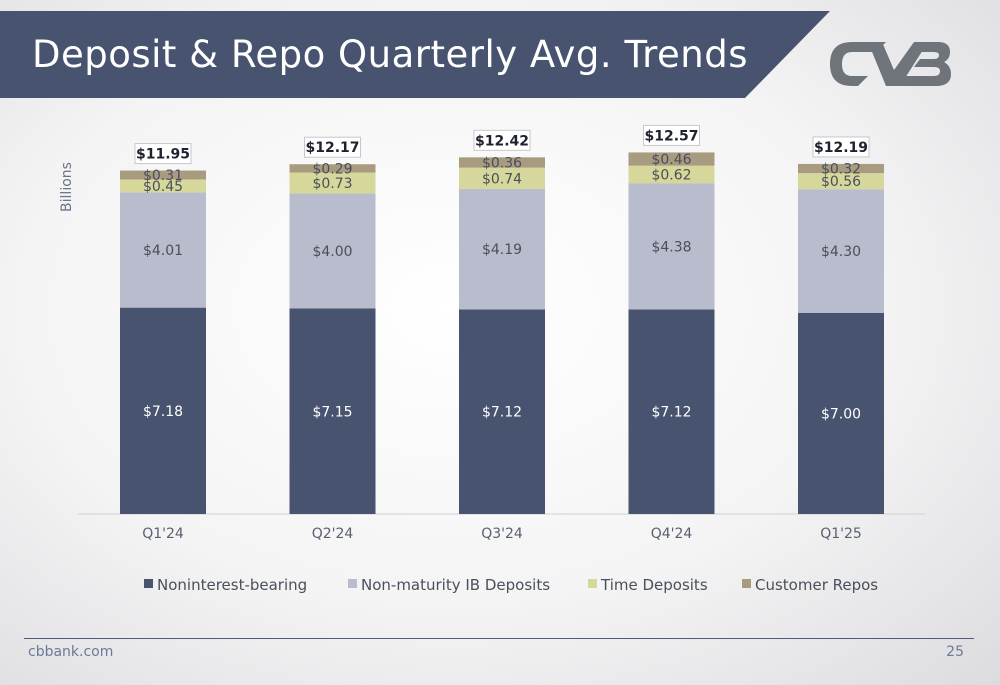 The width and height of the screenshot is (1000, 685). What do you see at coordinates (672, 534) in the screenshot?
I see `category-label: Q4'24` at bounding box center [672, 534].